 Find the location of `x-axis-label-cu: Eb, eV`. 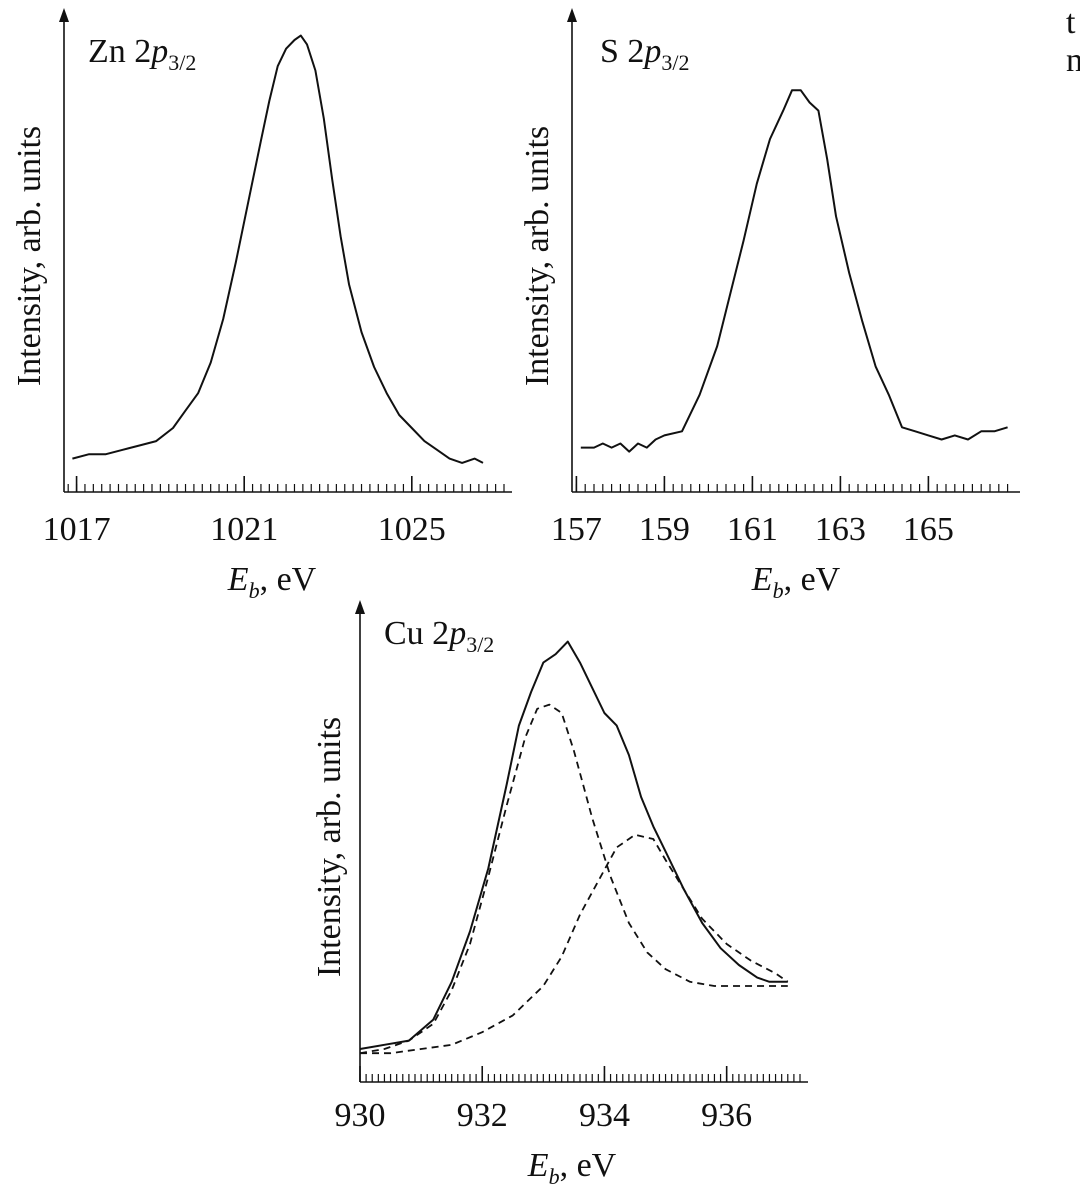

x-axis-label-cu: Eb, eV is located at coordinates (572, 1168).